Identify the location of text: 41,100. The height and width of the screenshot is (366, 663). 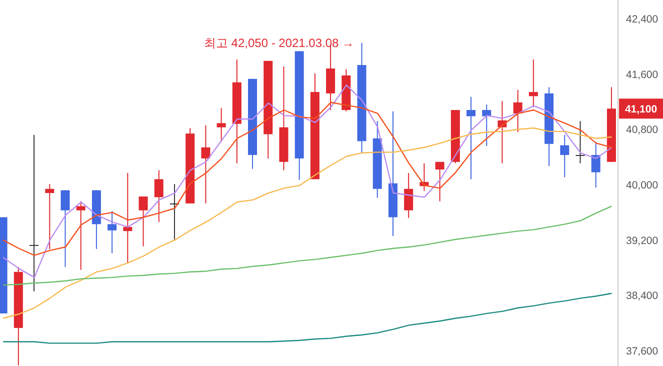
(641, 110).